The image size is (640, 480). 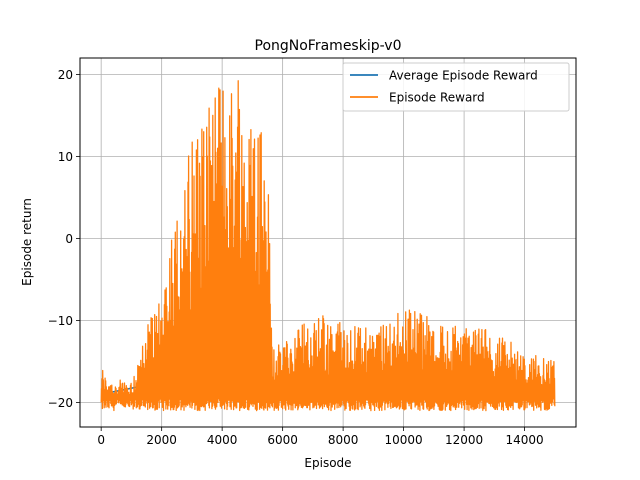 I want to click on x-tick-label: 0, so click(x=101, y=440).